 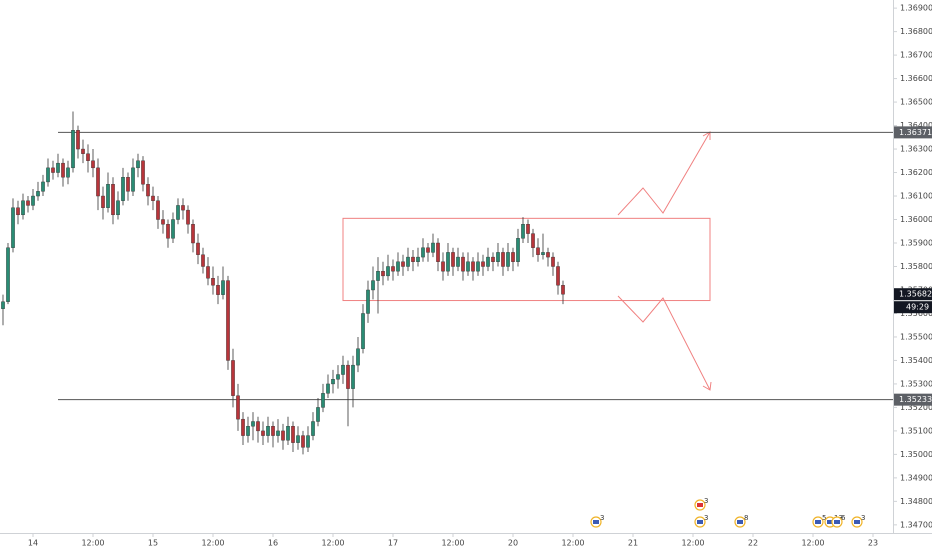 What do you see at coordinates (916, 172) in the screenshot?
I see `y-tick-label: 1.36200` at bounding box center [916, 172].